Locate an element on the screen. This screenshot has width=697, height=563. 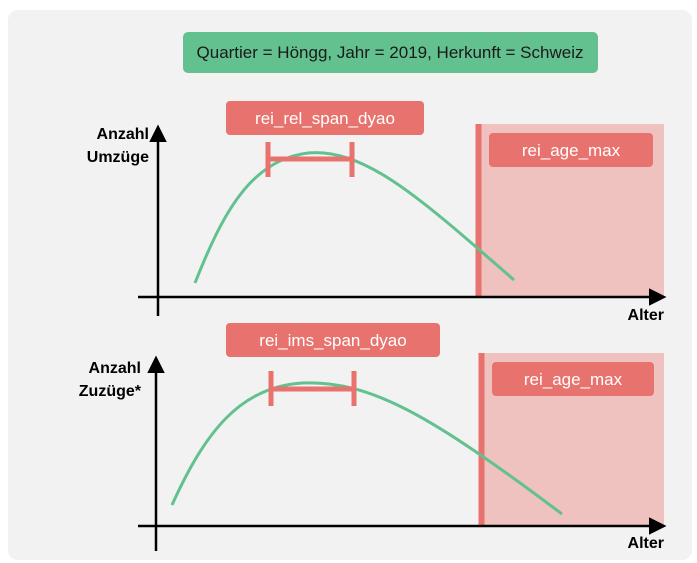
filter-banner-bg is located at coordinates (390, 52).